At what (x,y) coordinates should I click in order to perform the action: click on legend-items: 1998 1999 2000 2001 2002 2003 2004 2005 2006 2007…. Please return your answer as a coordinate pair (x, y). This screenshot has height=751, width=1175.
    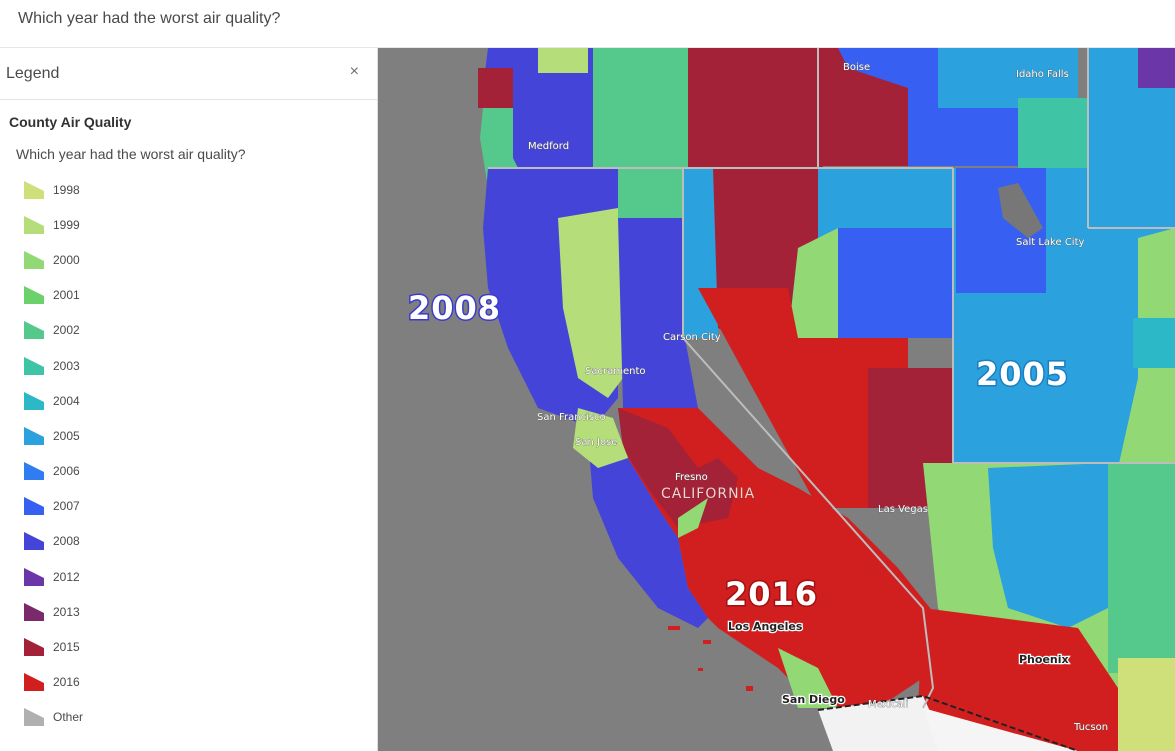
    Looking at the image, I should click on (52, 453).